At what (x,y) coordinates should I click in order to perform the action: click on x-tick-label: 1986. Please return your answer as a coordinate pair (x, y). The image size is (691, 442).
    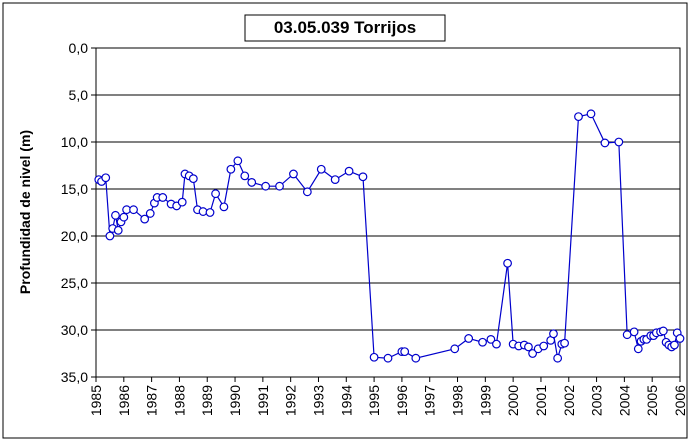
    Looking at the image, I should click on (124, 400).